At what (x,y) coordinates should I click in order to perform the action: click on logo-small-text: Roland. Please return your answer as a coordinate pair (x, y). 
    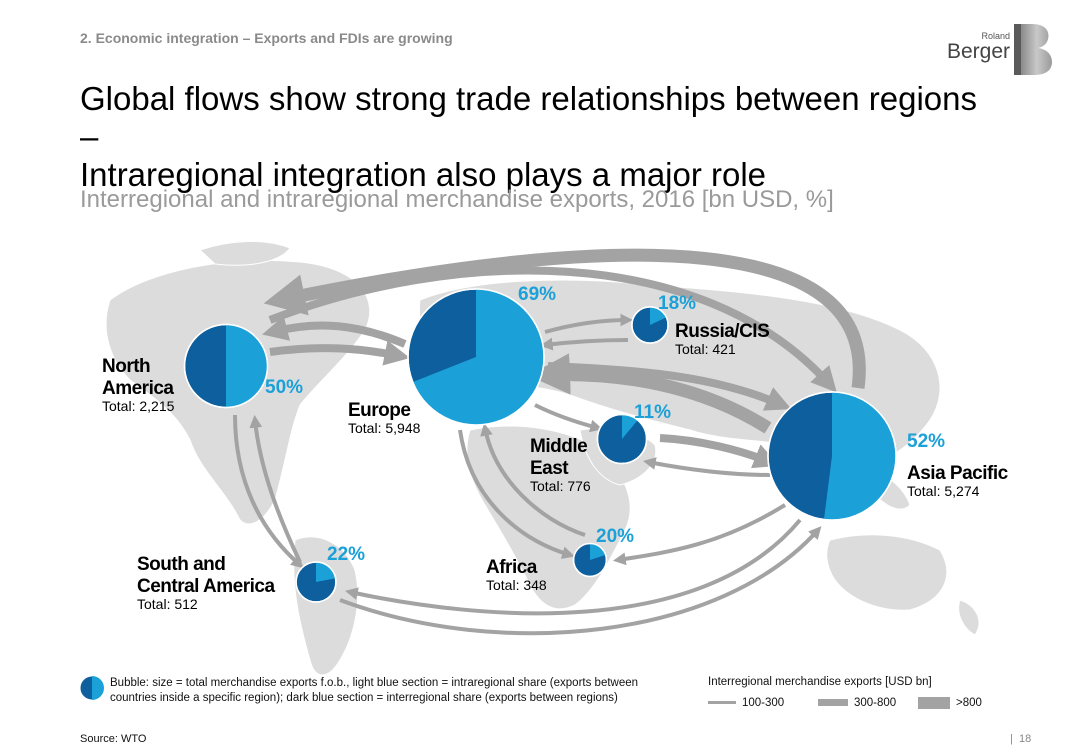
    Looking at the image, I should click on (995, 36).